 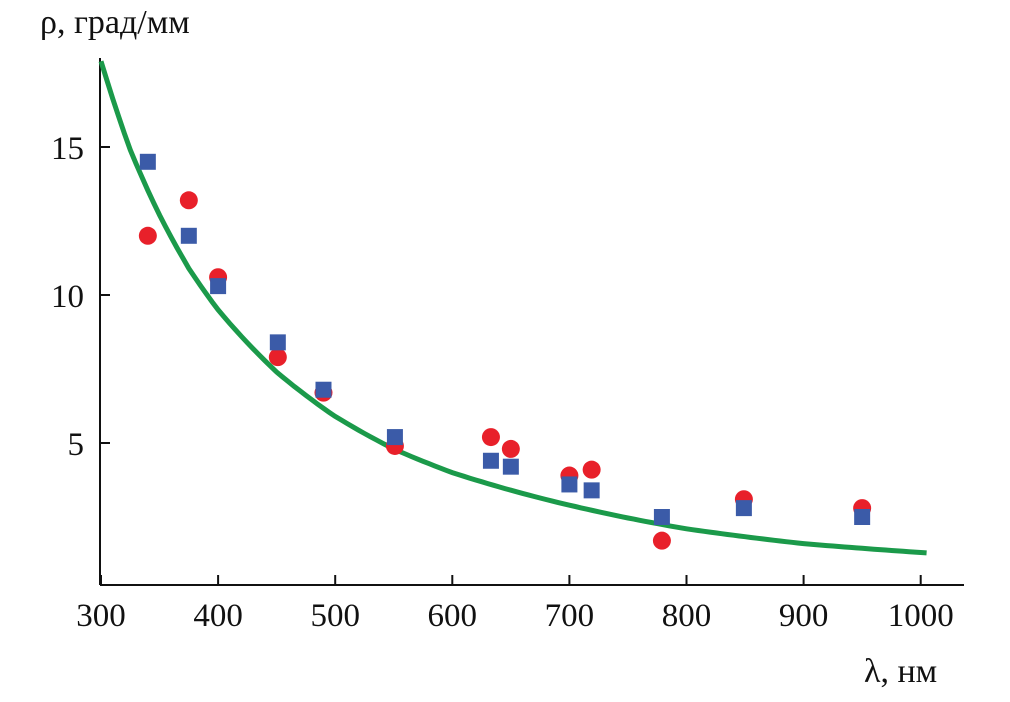 What do you see at coordinates (335, 616) in the screenshot?
I see `x-tick-label: 500` at bounding box center [335, 616].